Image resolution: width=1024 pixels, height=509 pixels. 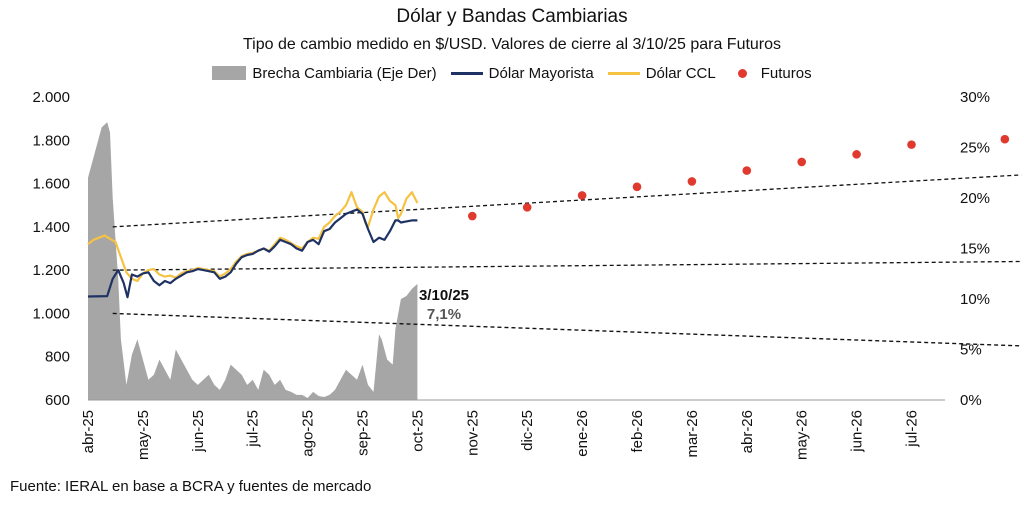 What do you see at coordinates (417, 431) in the screenshot?
I see `x-tick-label: oct-25` at bounding box center [417, 431].